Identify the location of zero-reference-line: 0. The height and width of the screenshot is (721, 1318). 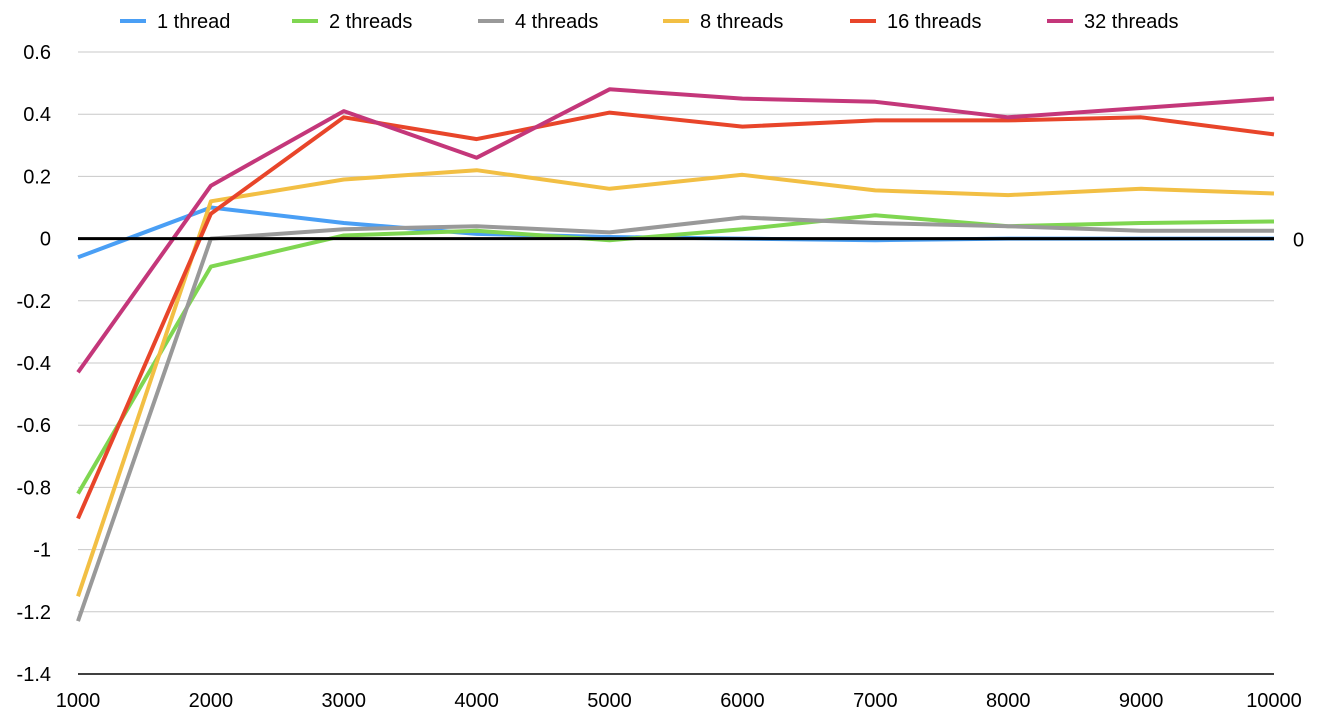
(691, 241).